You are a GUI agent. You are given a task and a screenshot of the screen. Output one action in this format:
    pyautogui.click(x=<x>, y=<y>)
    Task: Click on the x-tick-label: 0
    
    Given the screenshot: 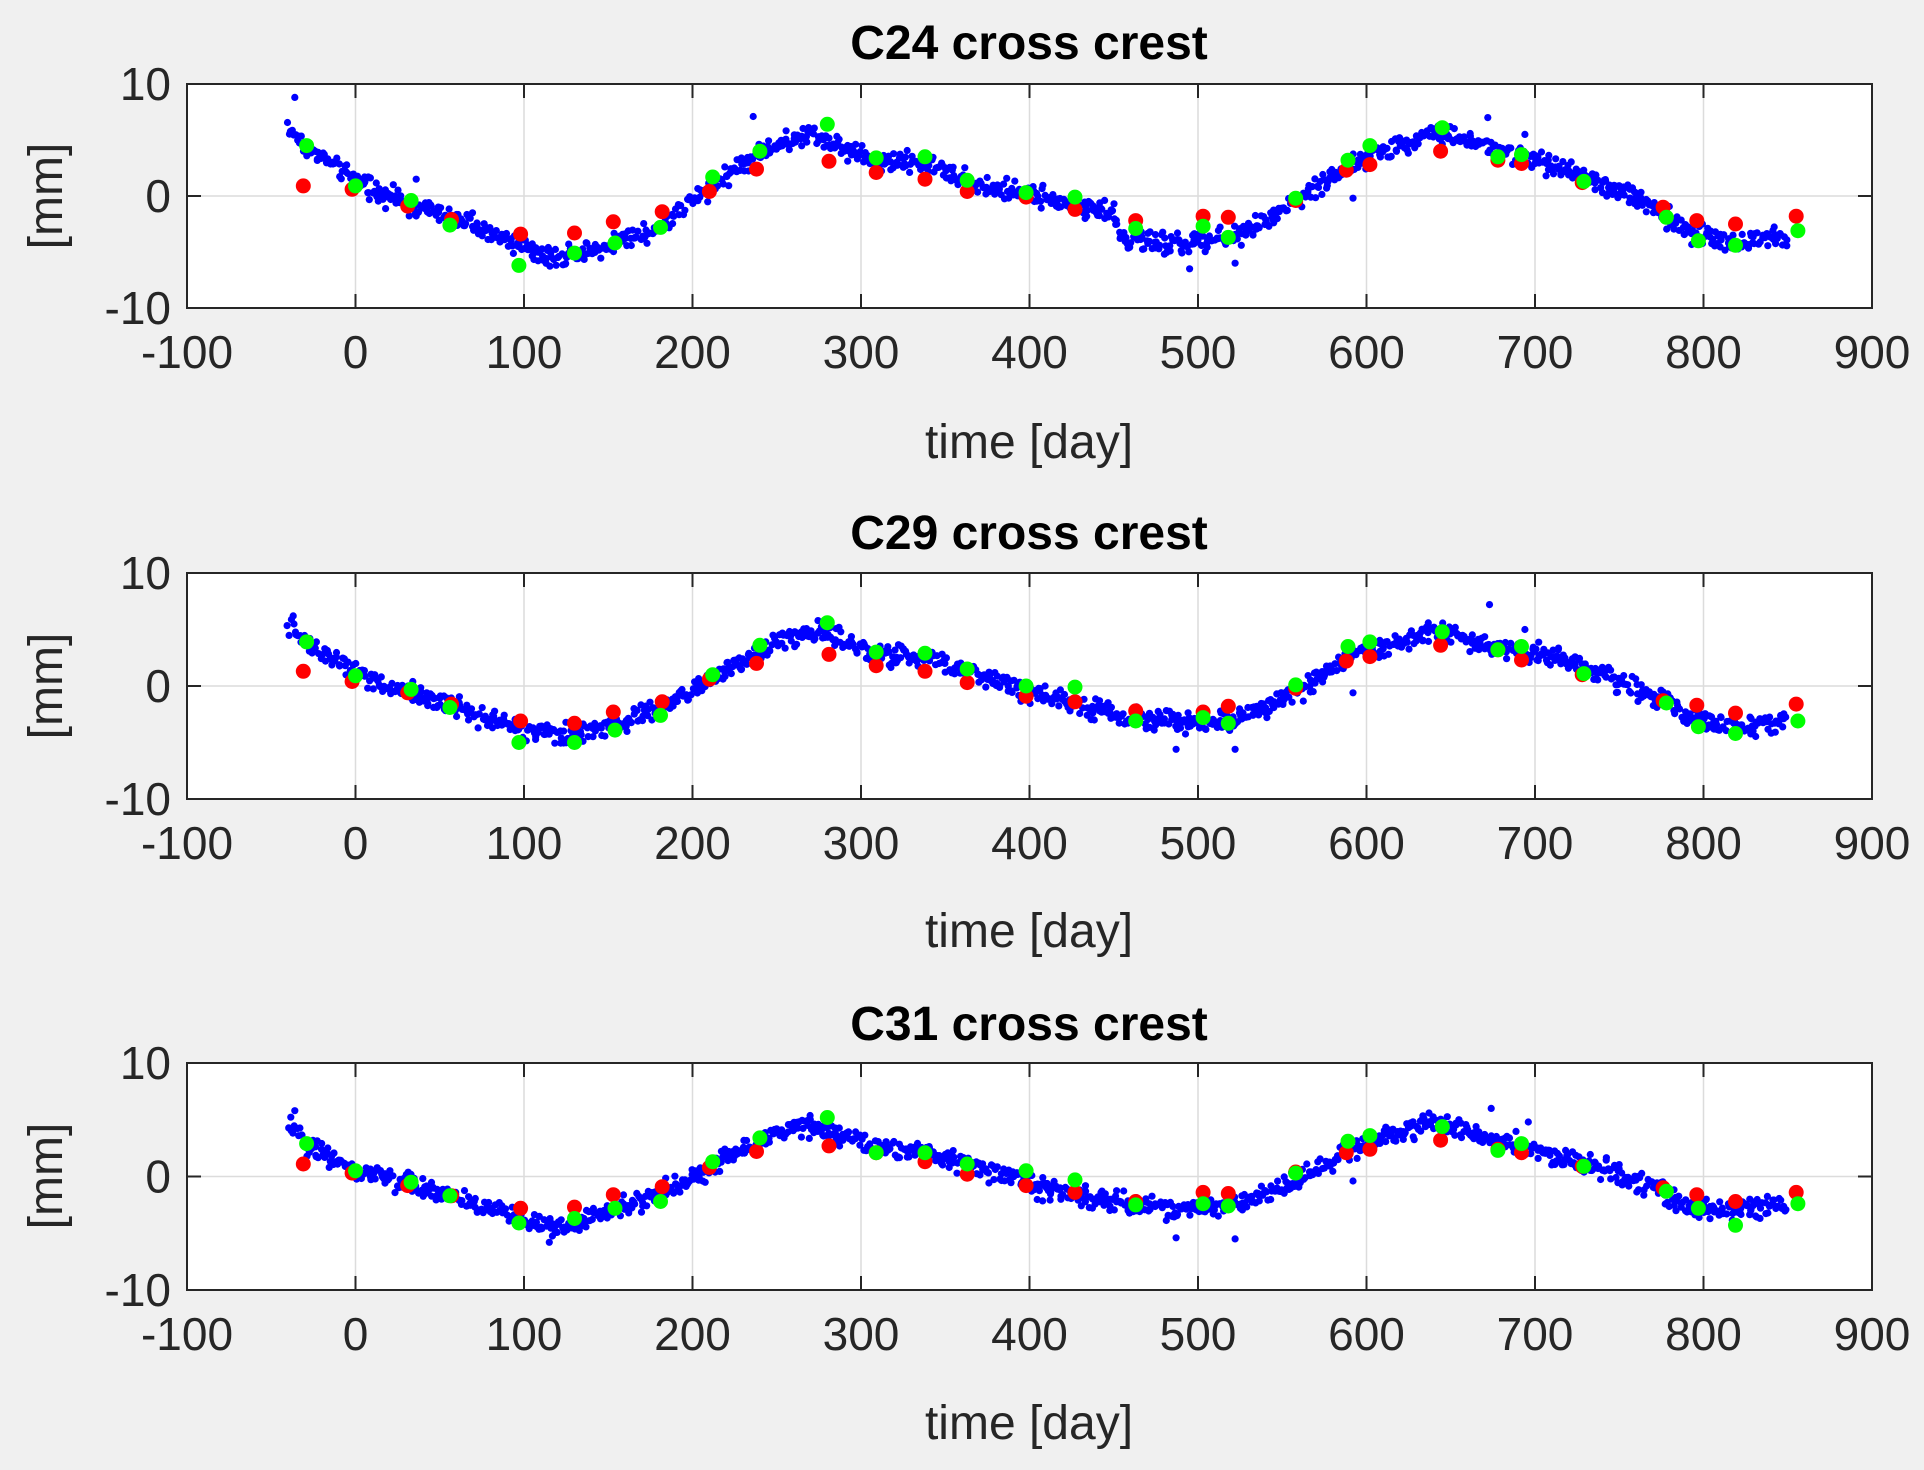 What is the action you would take?
    pyautogui.click(x=356, y=843)
    